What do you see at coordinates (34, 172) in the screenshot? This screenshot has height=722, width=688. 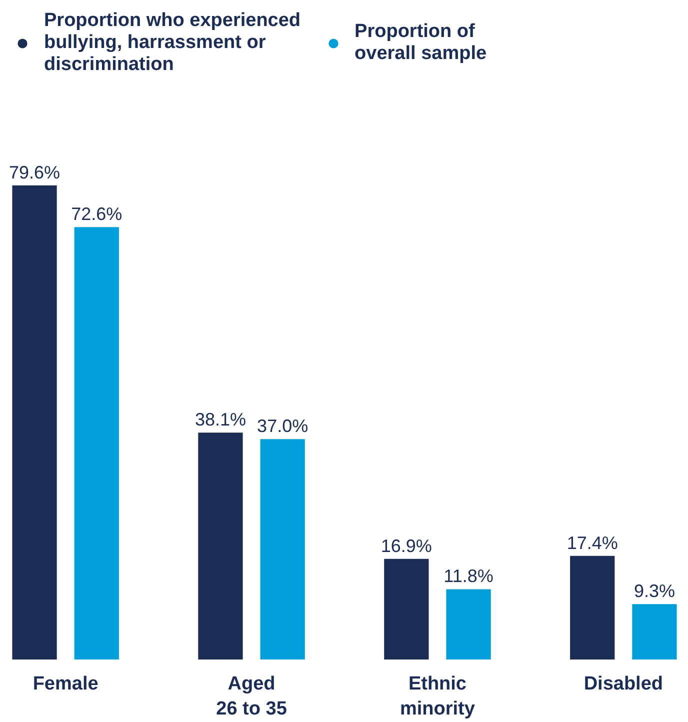 I see `data-label: 79.6%` at bounding box center [34, 172].